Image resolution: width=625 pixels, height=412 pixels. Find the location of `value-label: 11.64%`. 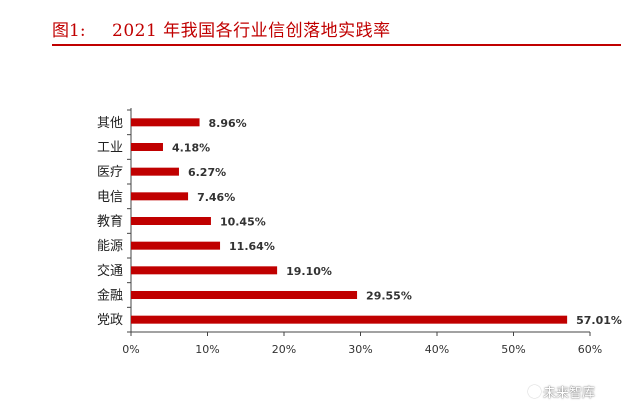

value-label: 11.64% is located at coordinates (252, 246).